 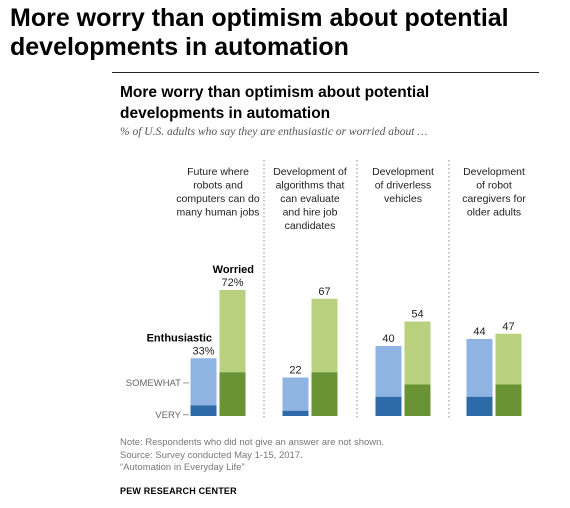 I want to click on enthusiastic-value-label: 22, so click(x=295, y=371).